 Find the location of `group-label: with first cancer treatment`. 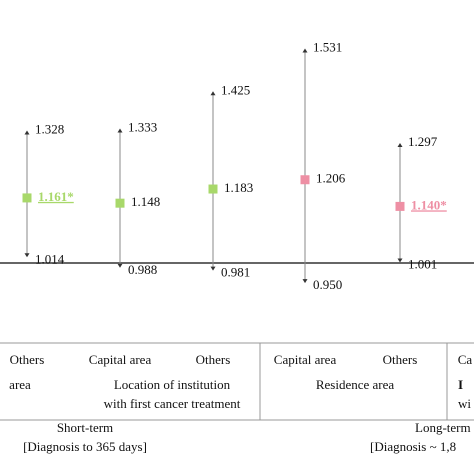

group-label: with first cancer treatment is located at coordinates (172, 403).